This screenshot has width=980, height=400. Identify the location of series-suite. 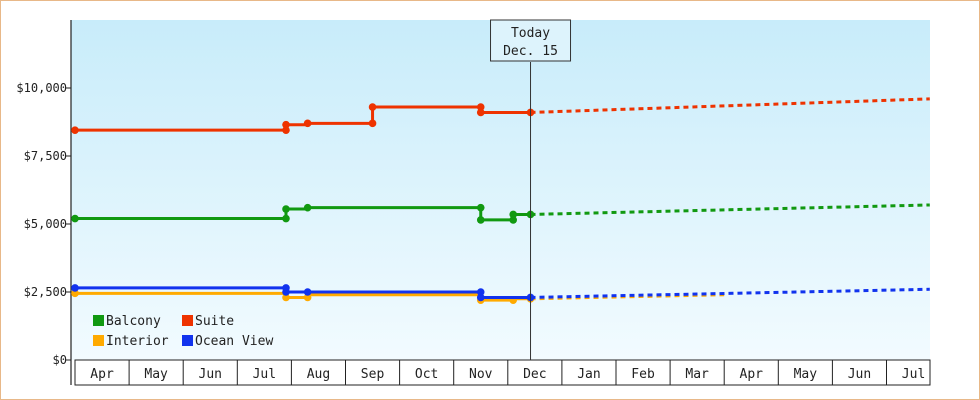
(500, 115).